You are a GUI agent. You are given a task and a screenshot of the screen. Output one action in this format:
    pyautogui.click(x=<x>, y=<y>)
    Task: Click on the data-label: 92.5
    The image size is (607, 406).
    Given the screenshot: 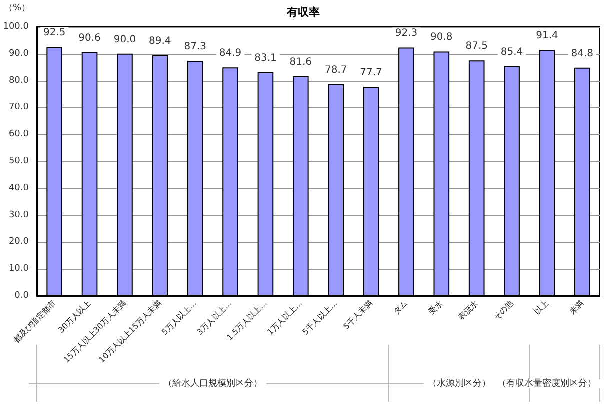 What is the action you would take?
    pyautogui.click(x=54, y=33)
    